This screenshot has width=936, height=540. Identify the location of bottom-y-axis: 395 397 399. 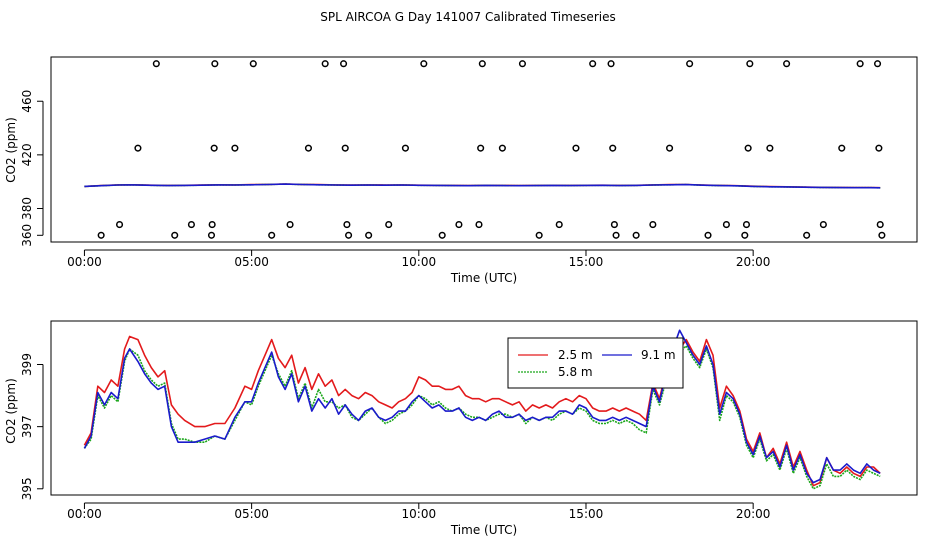
(32, 426).